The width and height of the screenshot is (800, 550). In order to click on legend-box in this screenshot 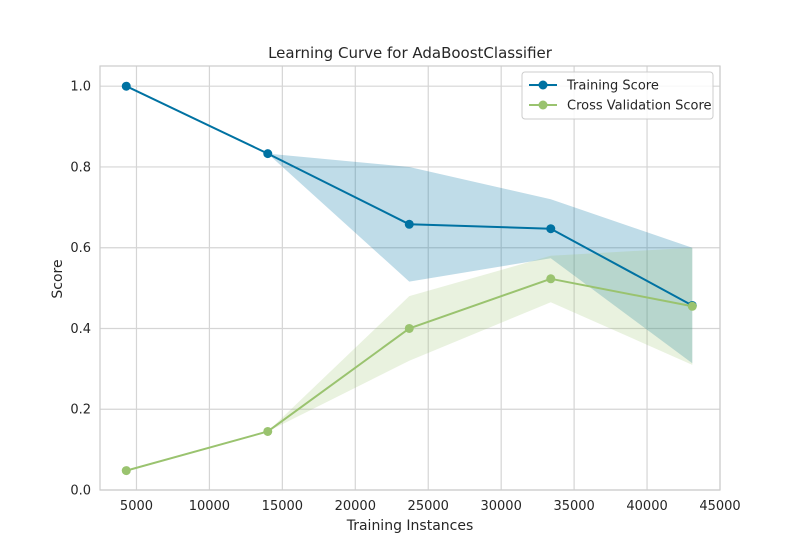, I will do `click(617, 95)`.